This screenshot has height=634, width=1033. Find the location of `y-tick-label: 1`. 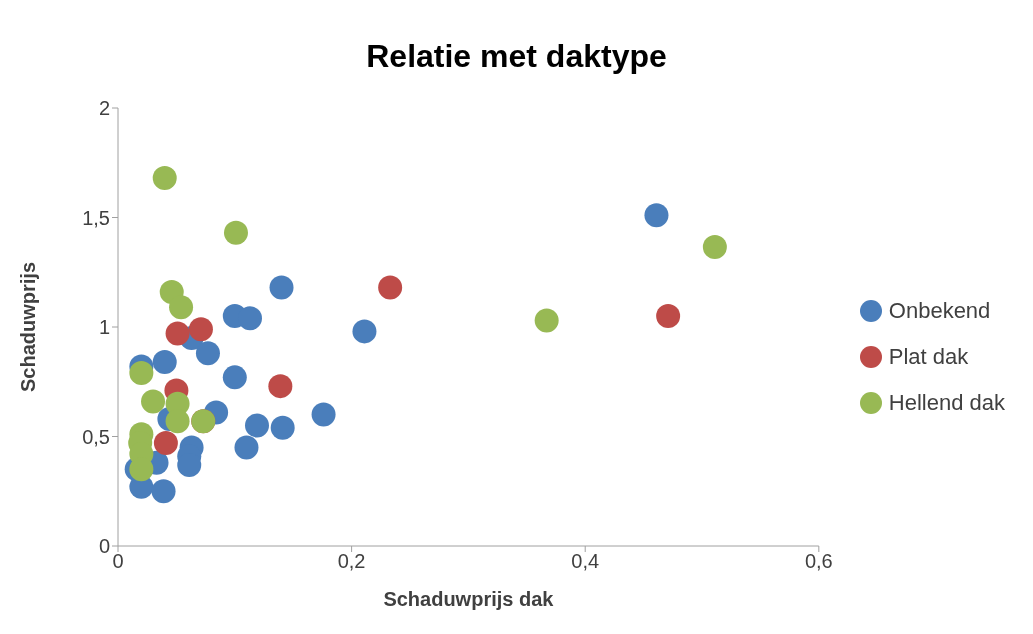

y-tick-label: 1 is located at coordinates (104, 327).